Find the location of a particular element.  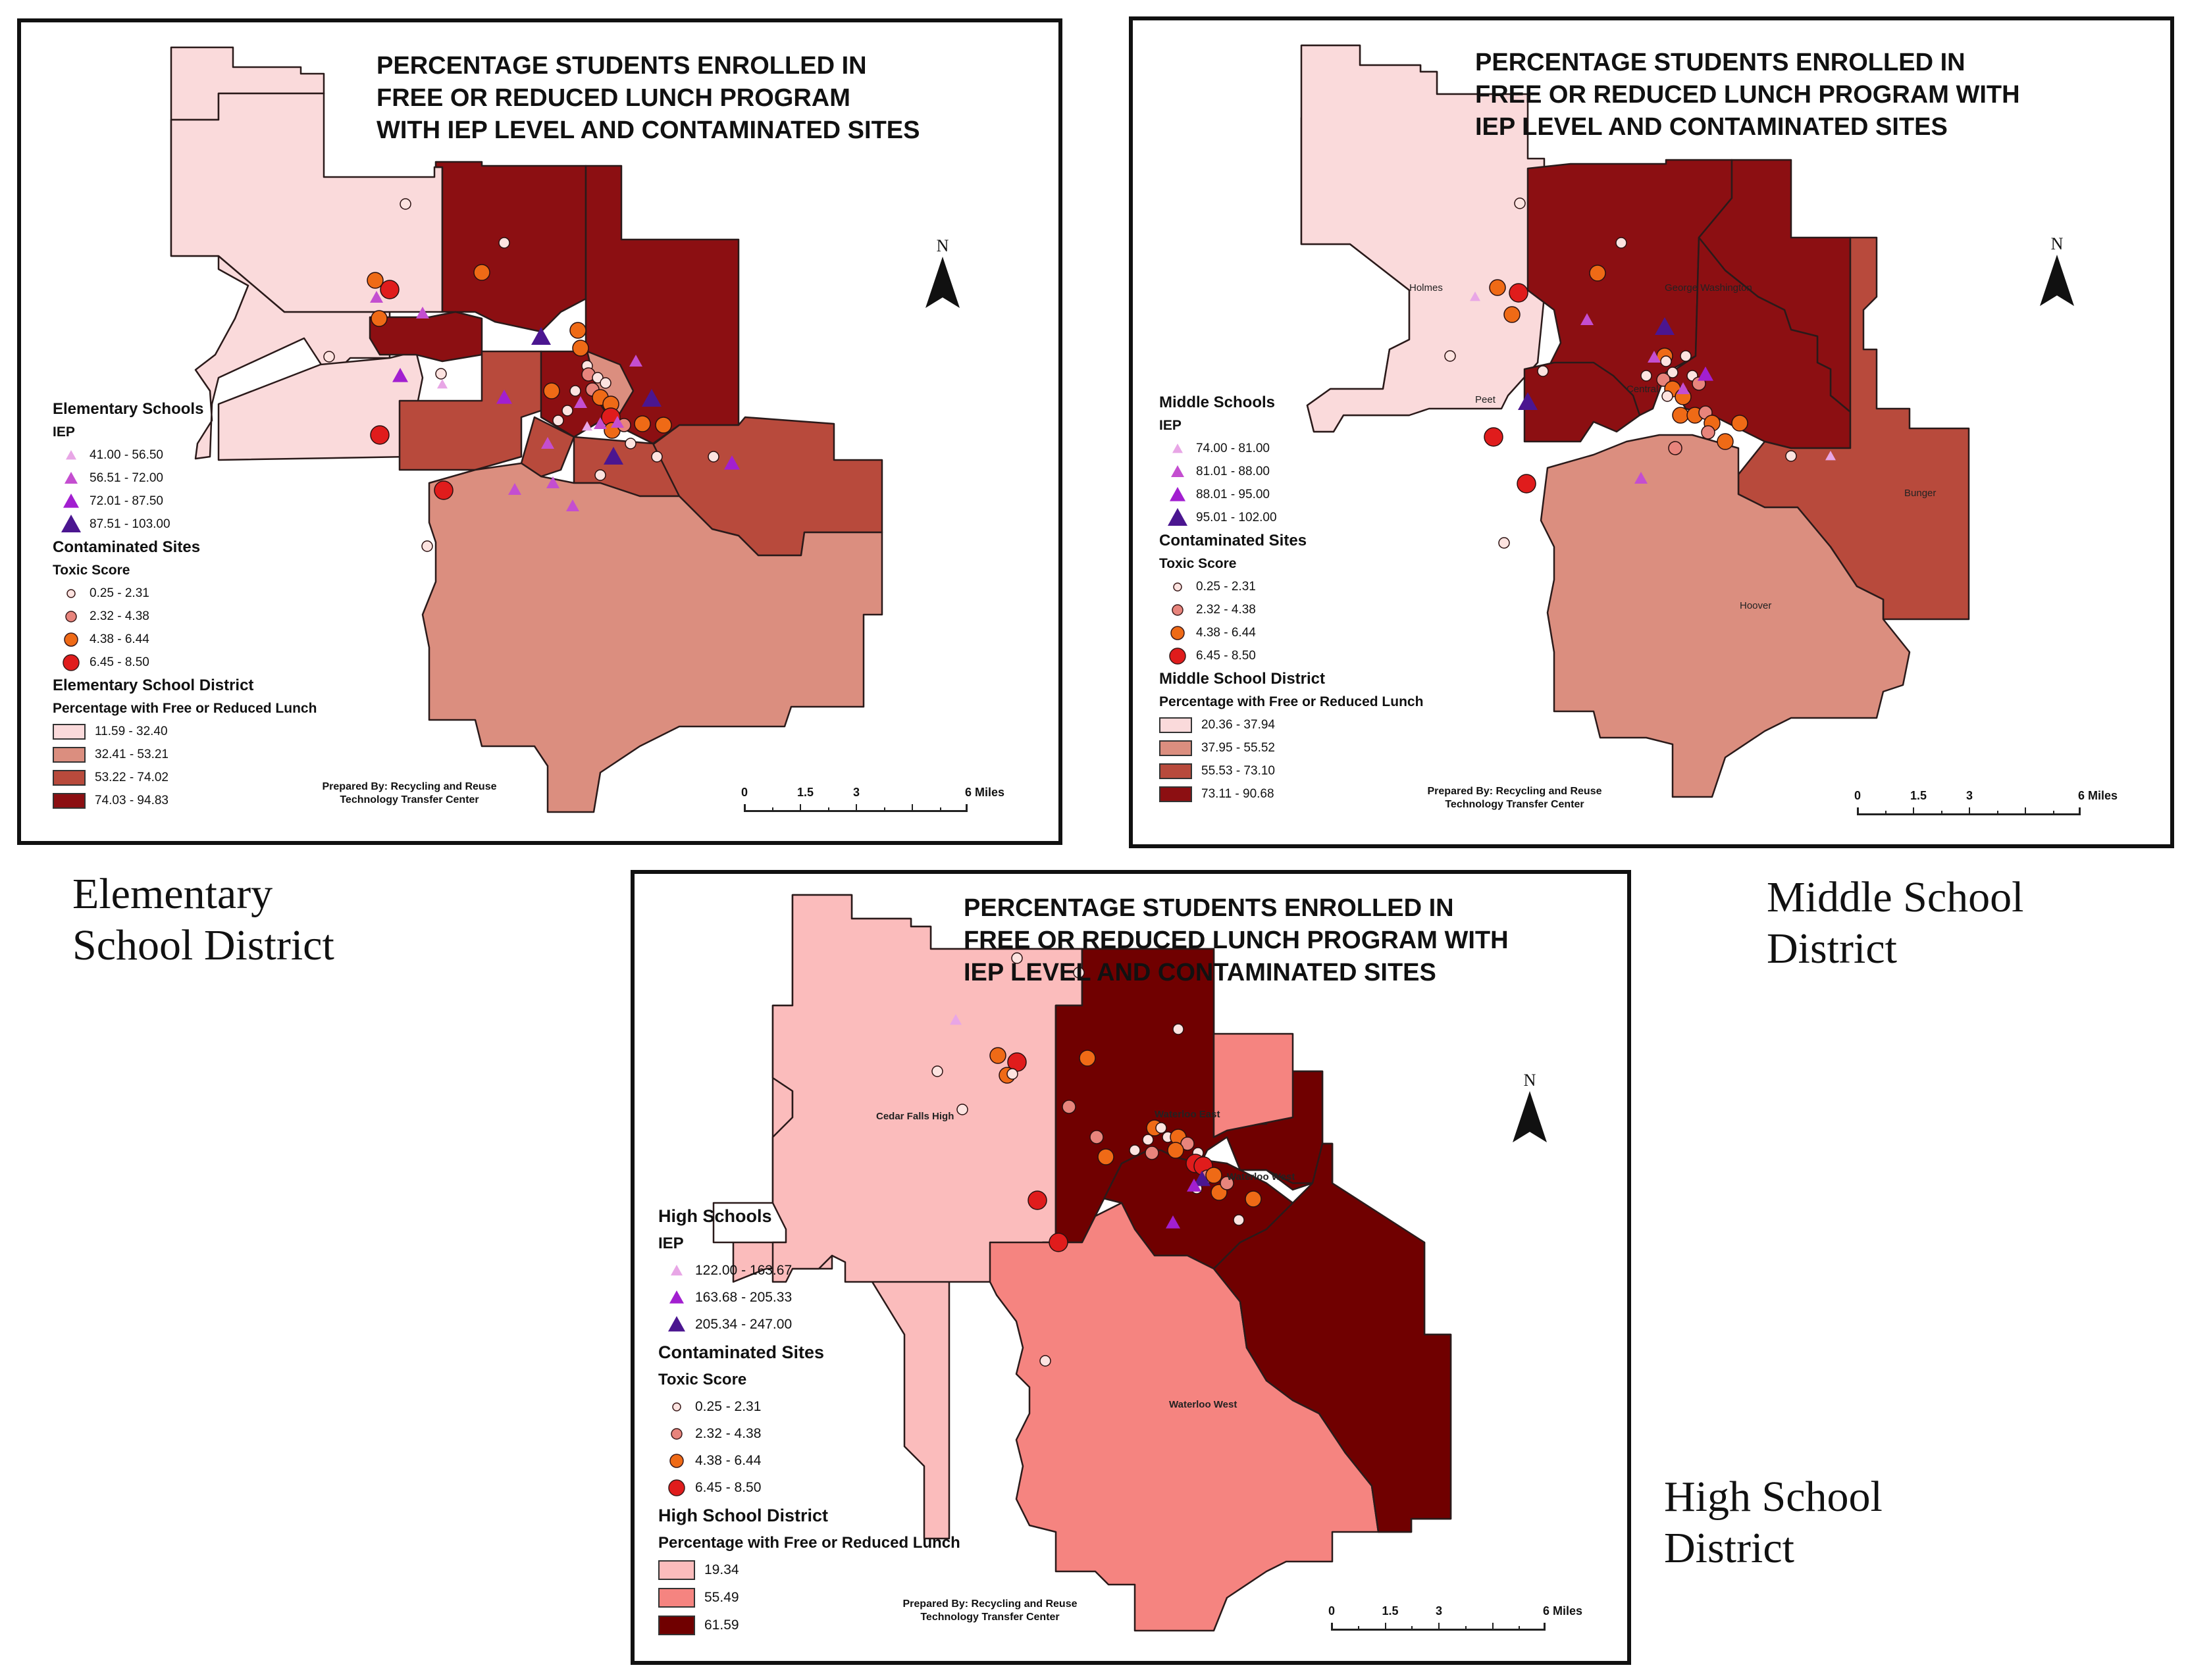

legend-district-title: High School District is located at coordinates (744, 1515).